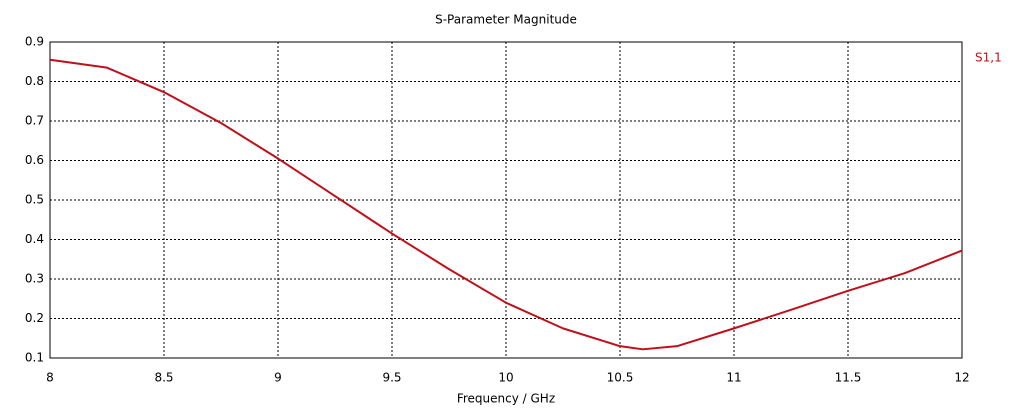  I want to click on y-tick-label: 0.2, so click(34, 318).